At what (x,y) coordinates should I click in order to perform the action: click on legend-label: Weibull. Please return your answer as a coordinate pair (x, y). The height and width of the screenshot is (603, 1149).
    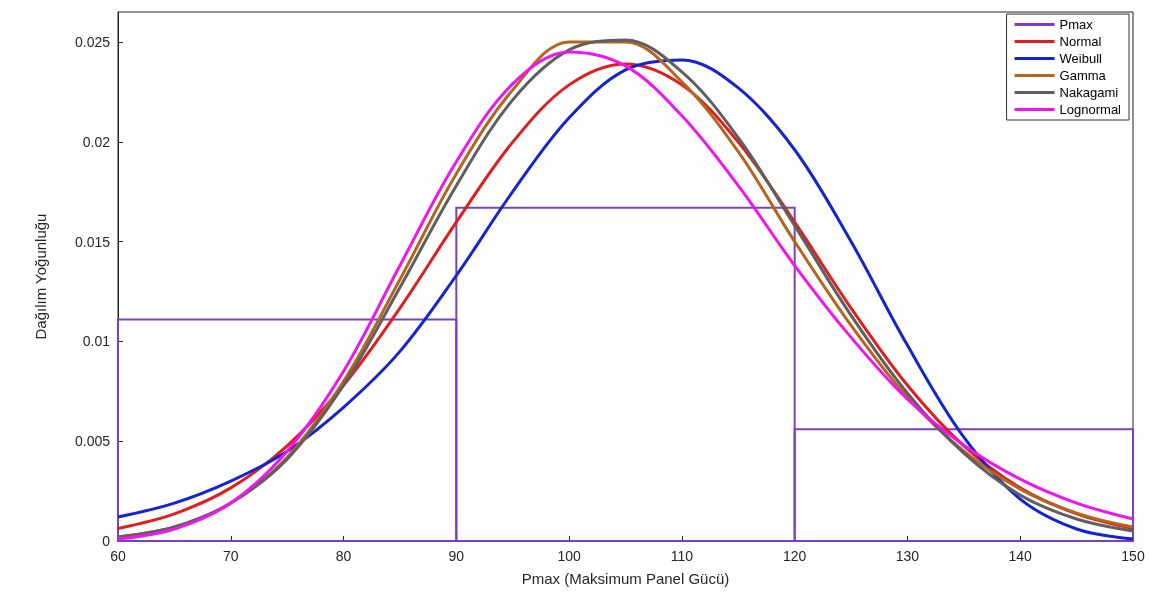
    Looking at the image, I should click on (1081, 58).